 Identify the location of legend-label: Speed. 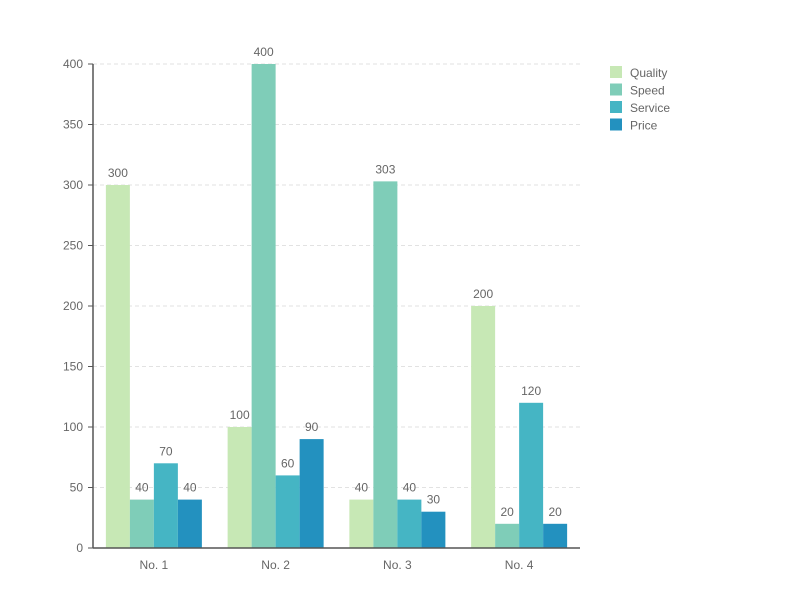
(647, 91).